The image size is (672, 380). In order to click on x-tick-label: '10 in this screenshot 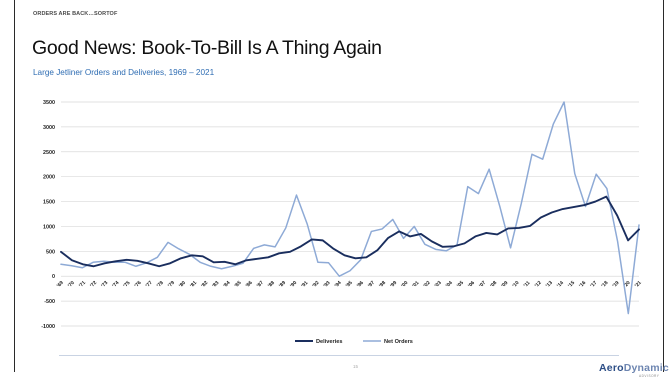, I will do `click(516, 284)`.